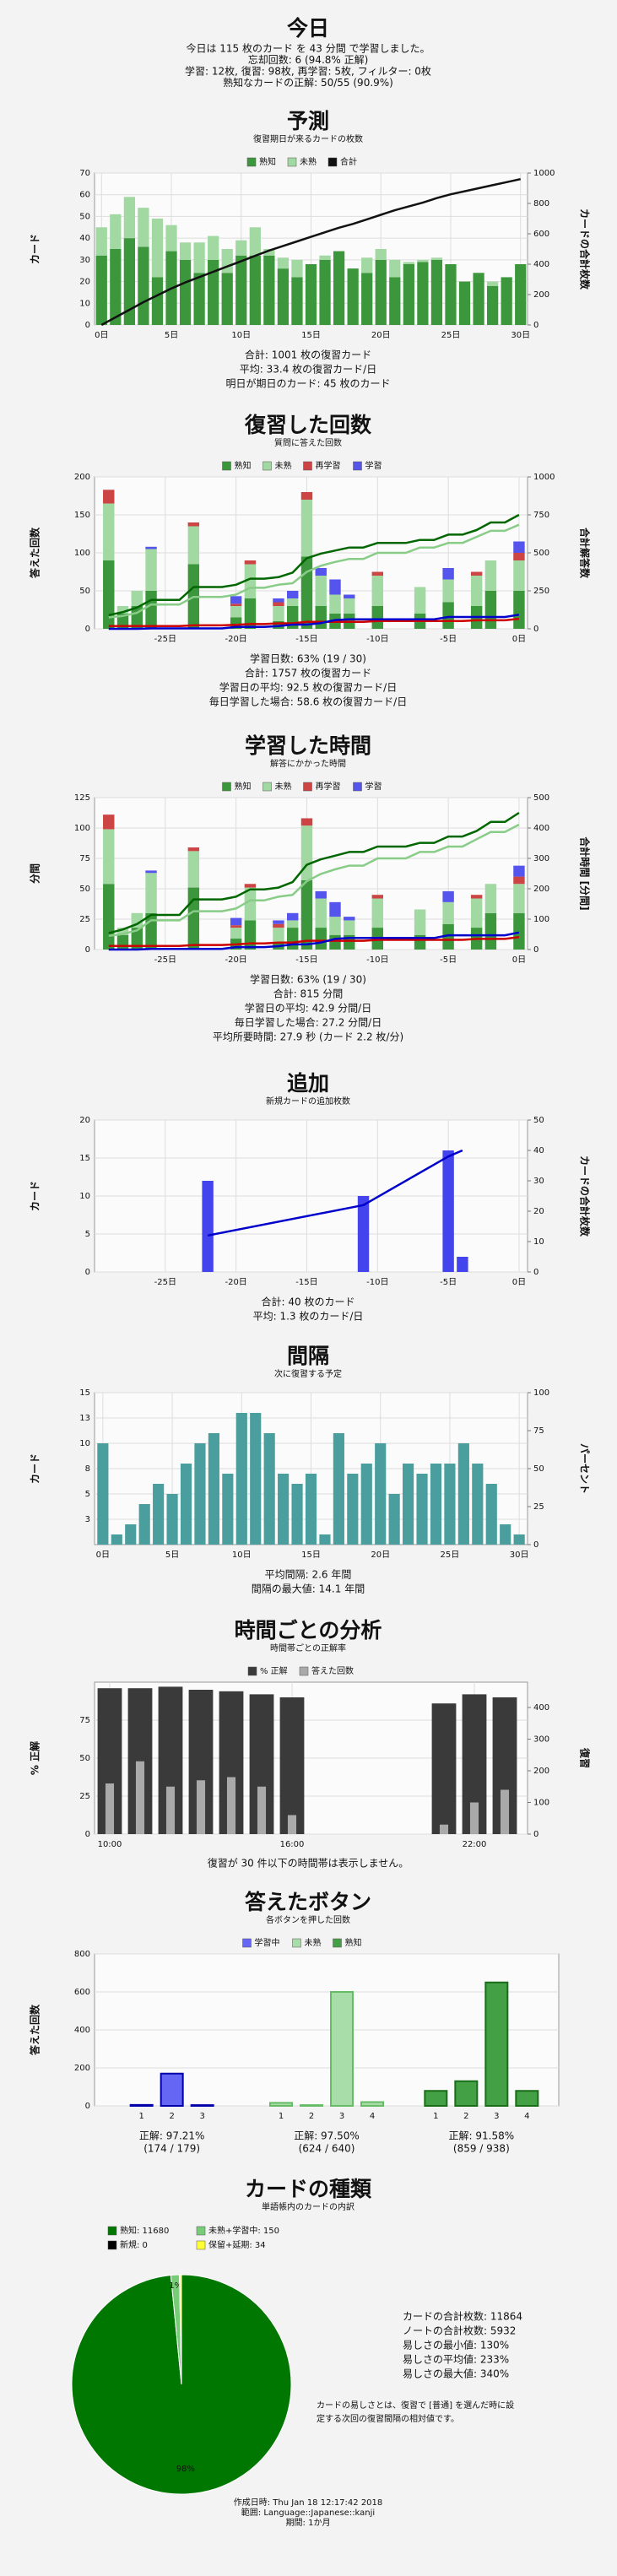  What do you see at coordinates (309, 2206) in the screenshot?
I see `section-subtitle: 単語帳内のカードの内訳` at bounding box center [309, 2206].